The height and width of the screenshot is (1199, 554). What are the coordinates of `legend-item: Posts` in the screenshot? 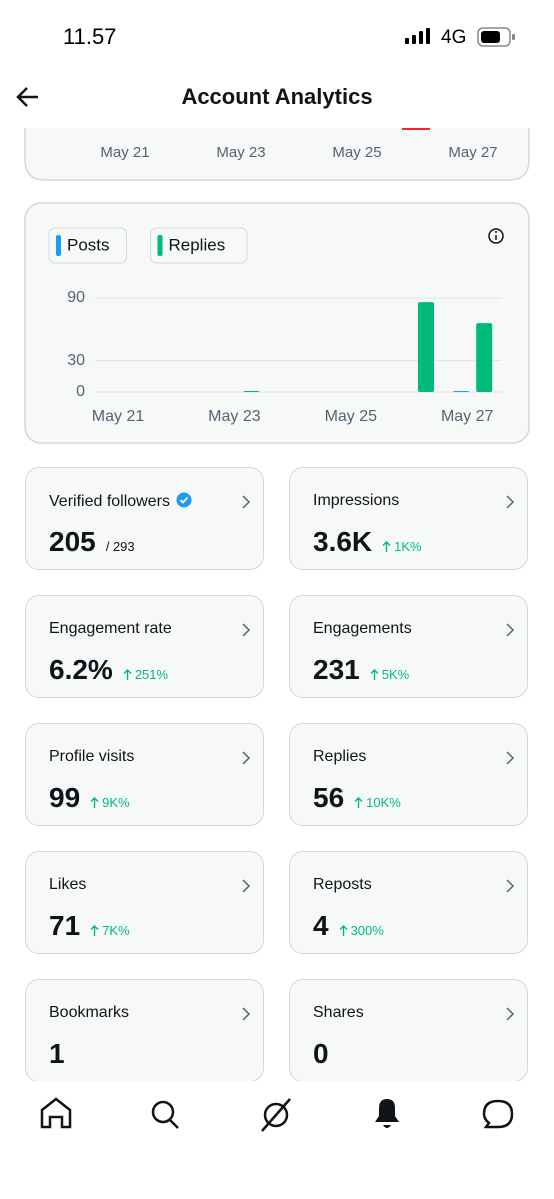 It's located at (87, 245).